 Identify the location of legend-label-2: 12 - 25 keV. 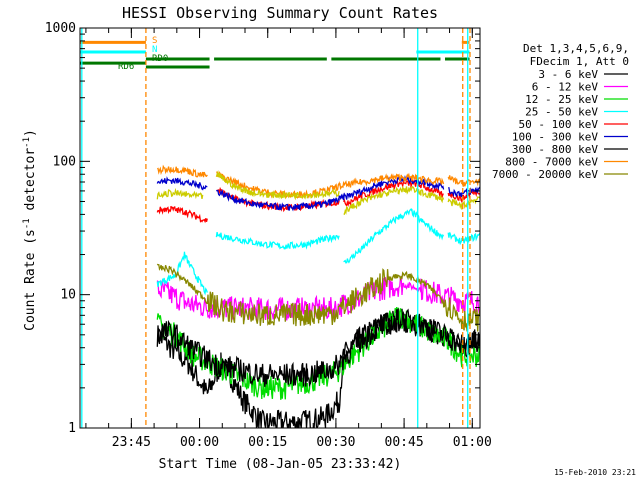
(561, 99).